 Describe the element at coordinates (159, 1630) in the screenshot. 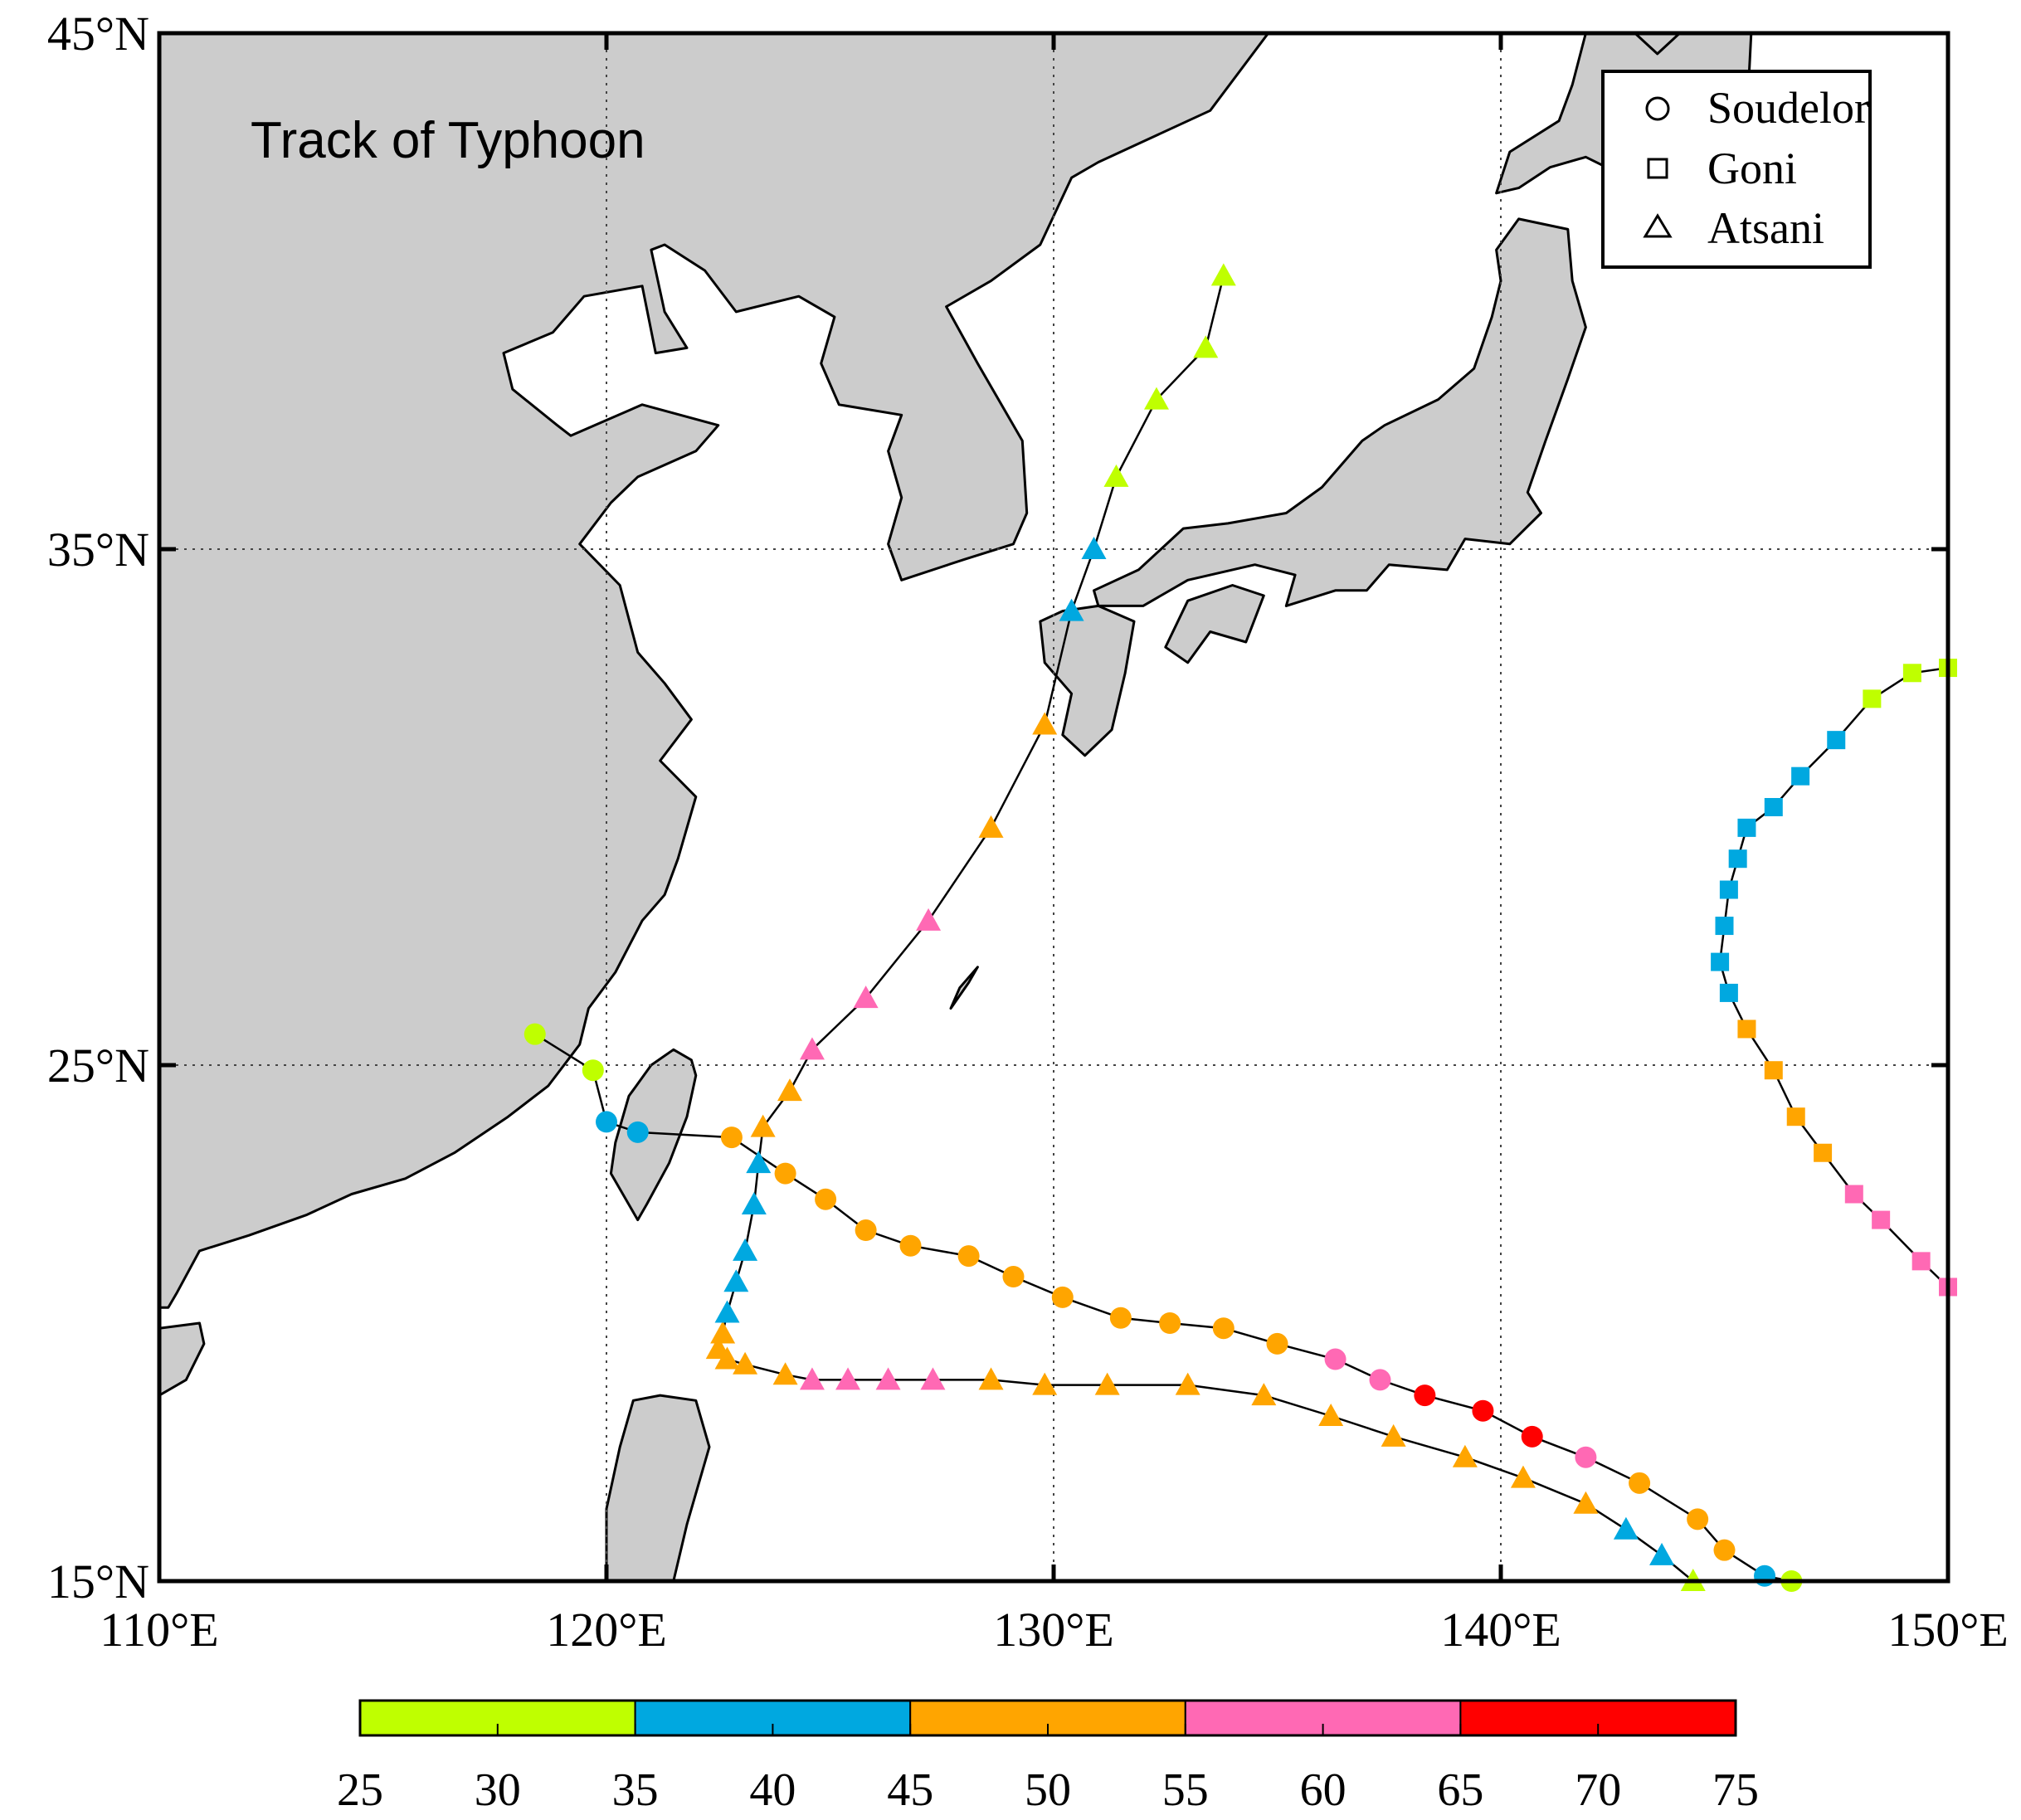

I see `lon-tick-label: 110°E` at that location.